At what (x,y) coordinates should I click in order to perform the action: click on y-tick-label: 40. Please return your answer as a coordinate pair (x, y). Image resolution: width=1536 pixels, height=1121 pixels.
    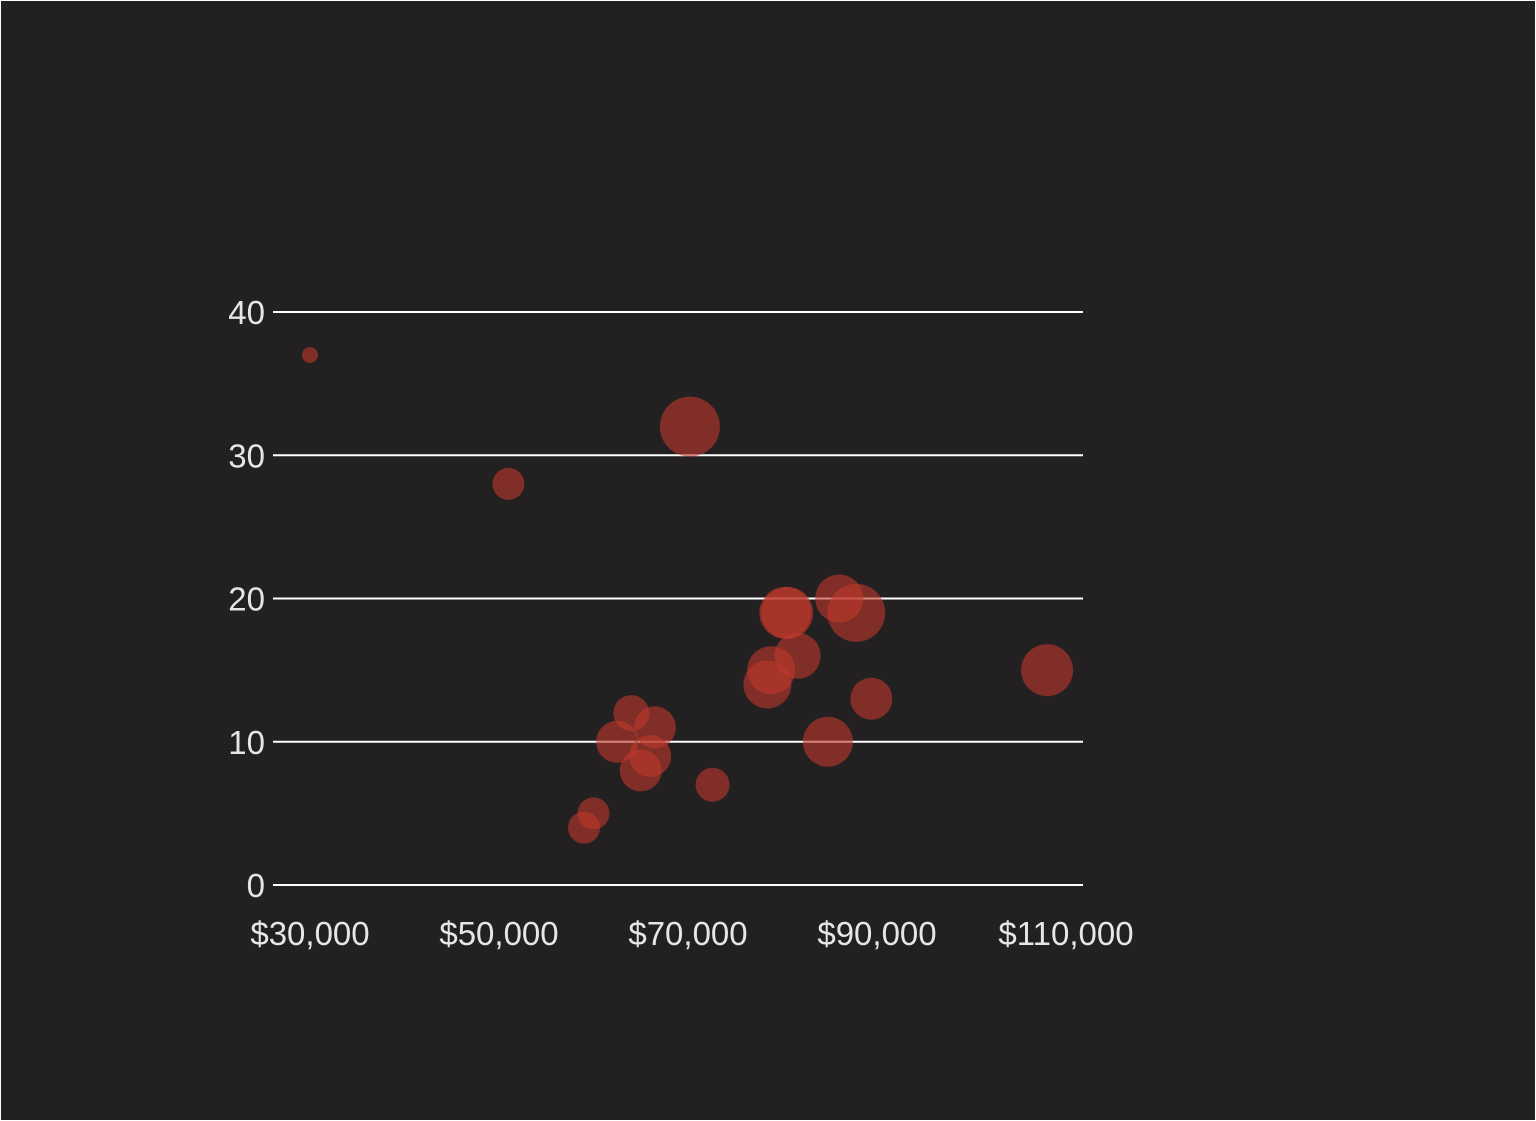
    Looking at the image, I should click on (246, 312).